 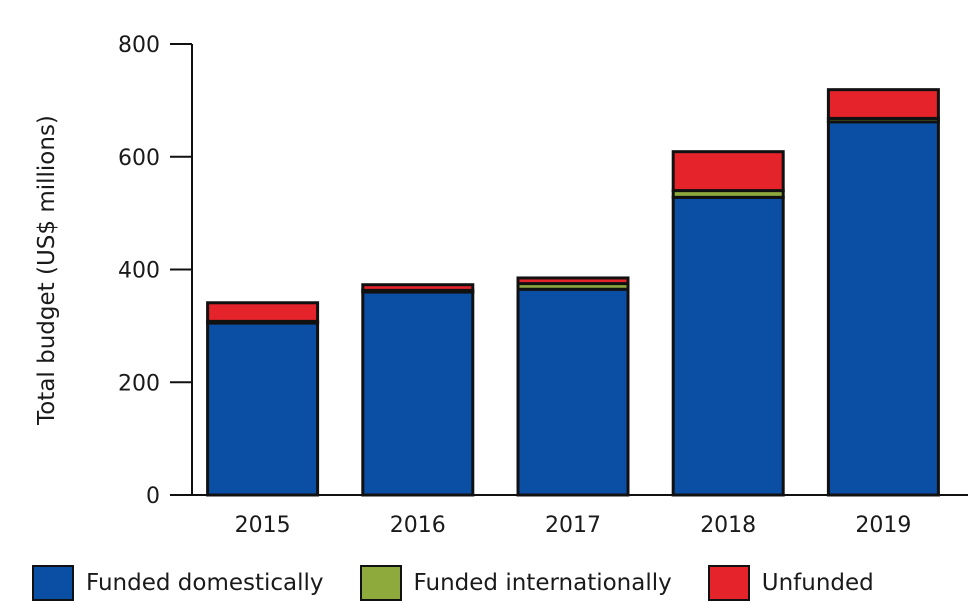 What do you see at coordinates (728, 525) in the screenshot?
I see `x-tick-label: 2018` at bounding box center [728, 525].